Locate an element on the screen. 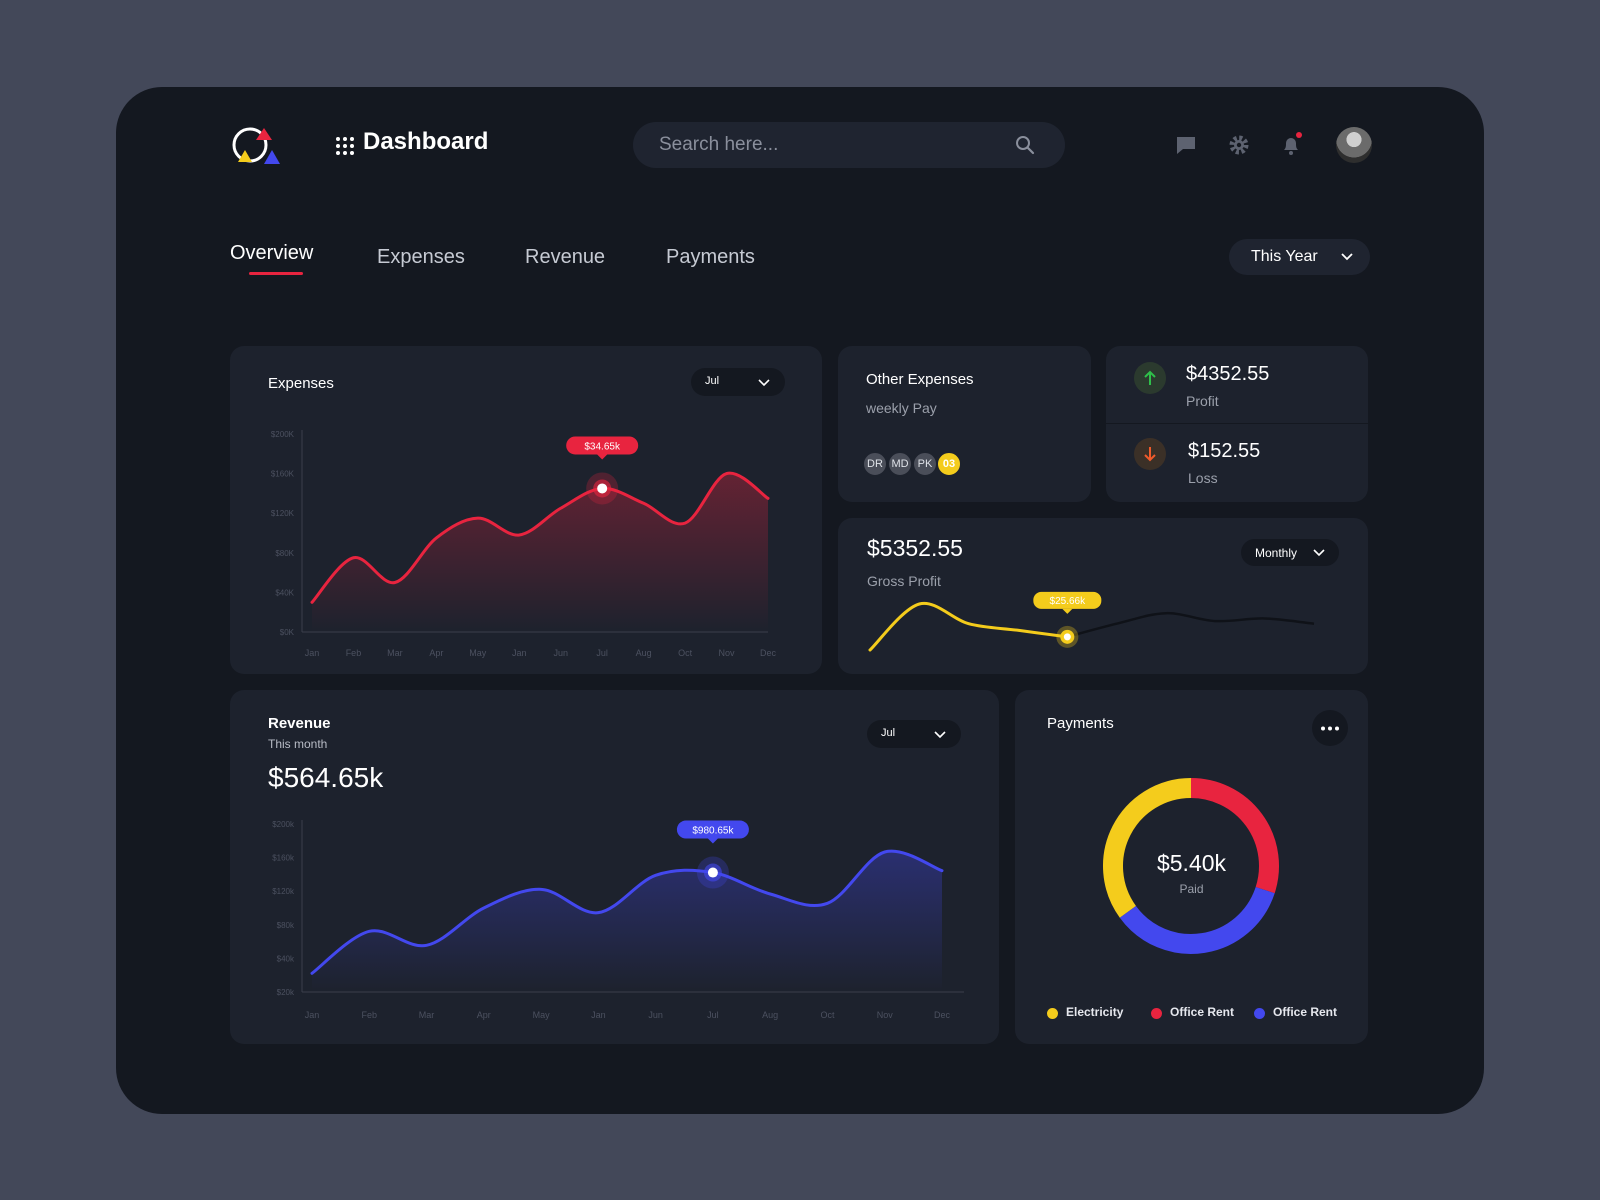 This screenshot has height=1200, width=1600. bell-icon is located at coordinates (1291, 145).